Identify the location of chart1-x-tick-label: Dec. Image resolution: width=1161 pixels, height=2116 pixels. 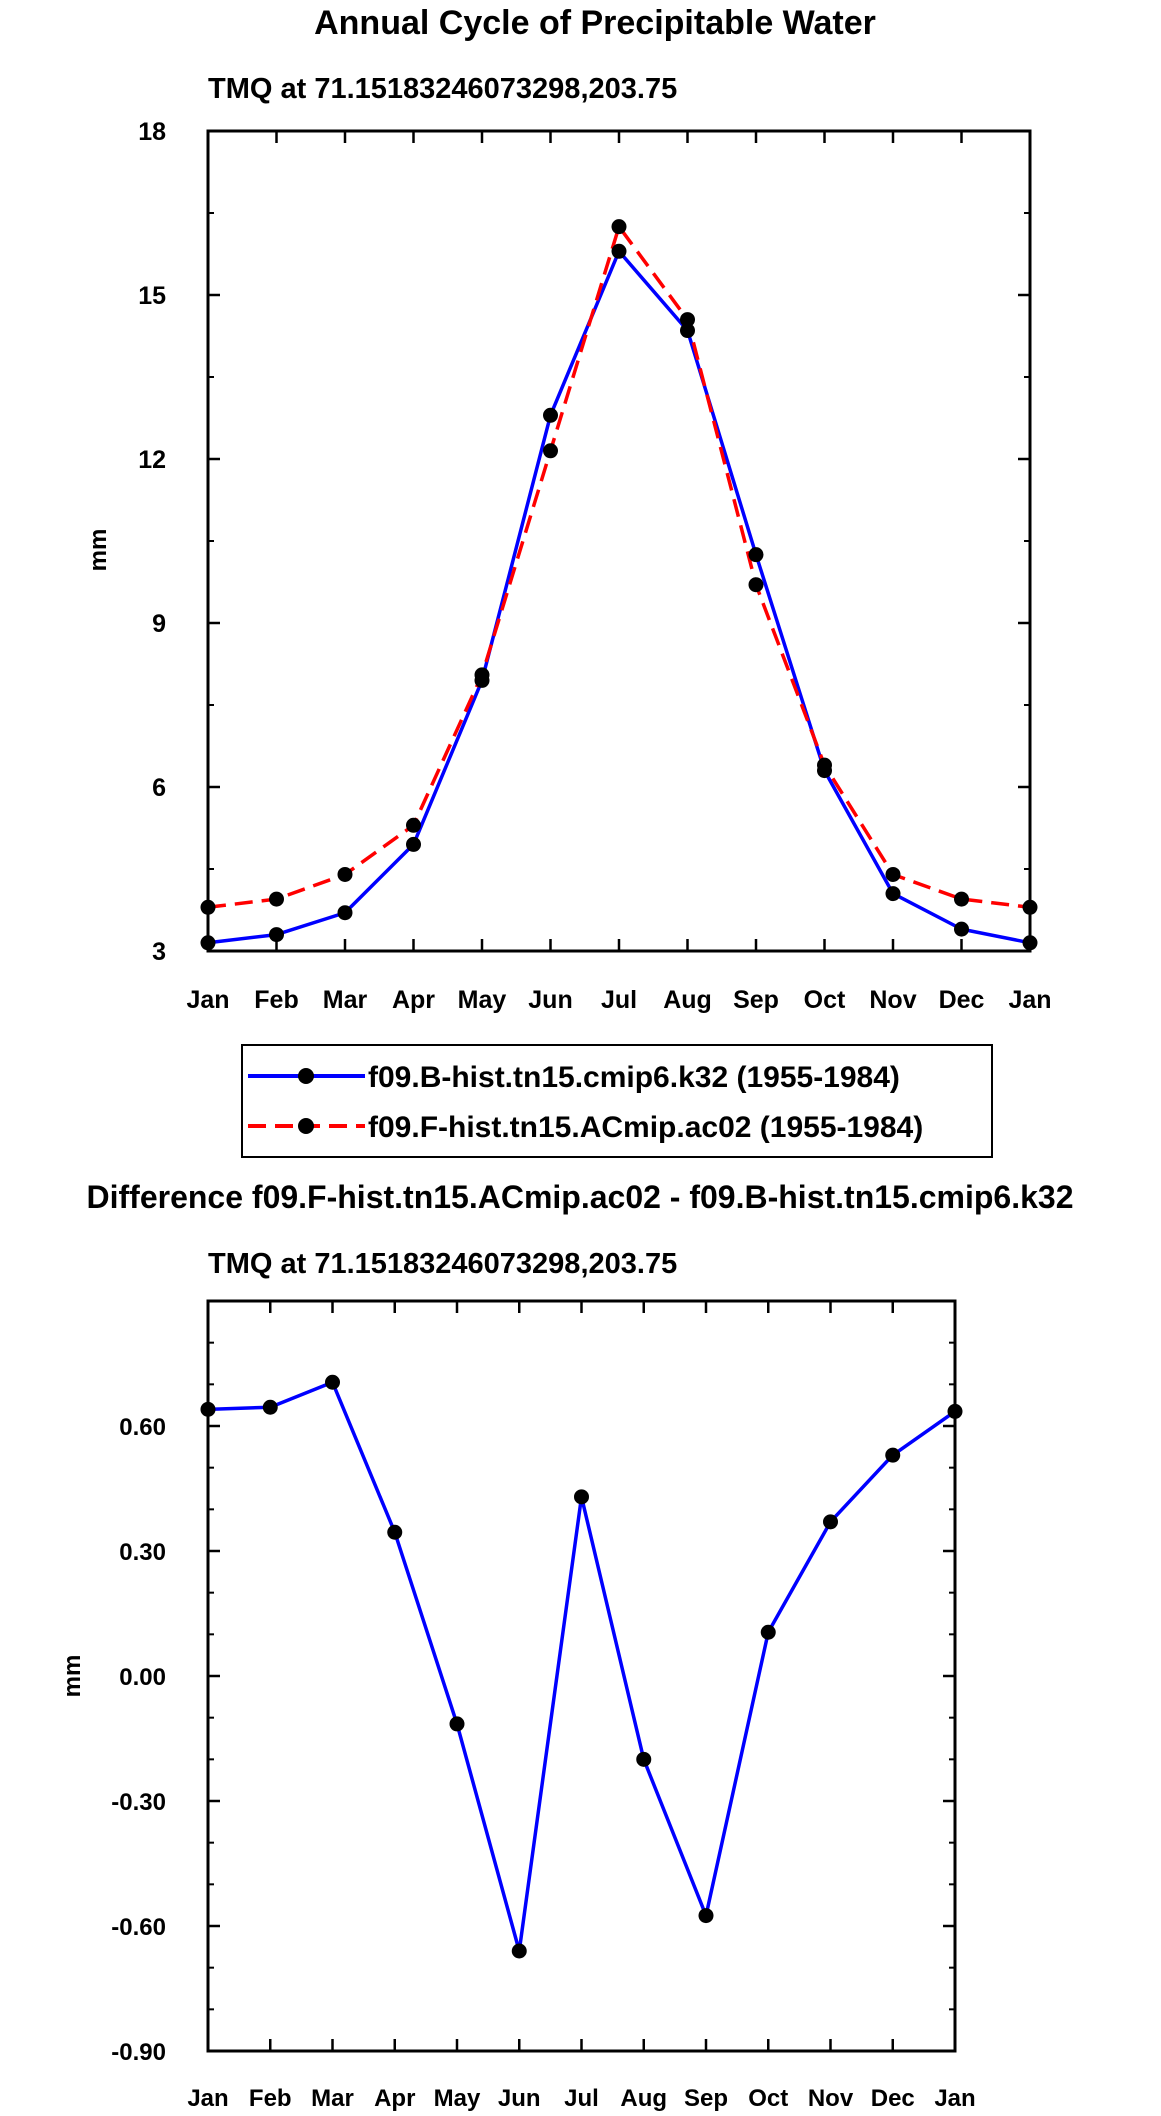
(962, 1000).